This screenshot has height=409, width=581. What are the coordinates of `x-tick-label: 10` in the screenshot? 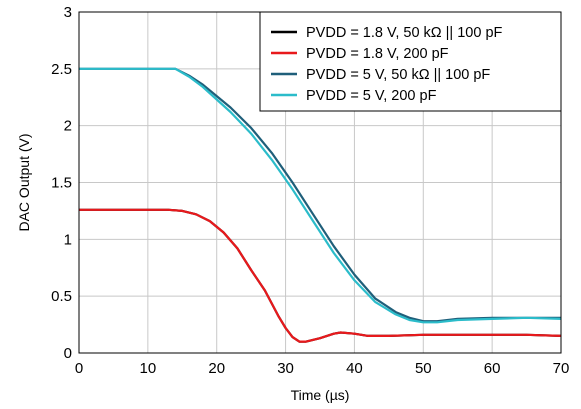 It's located at (148, 368).